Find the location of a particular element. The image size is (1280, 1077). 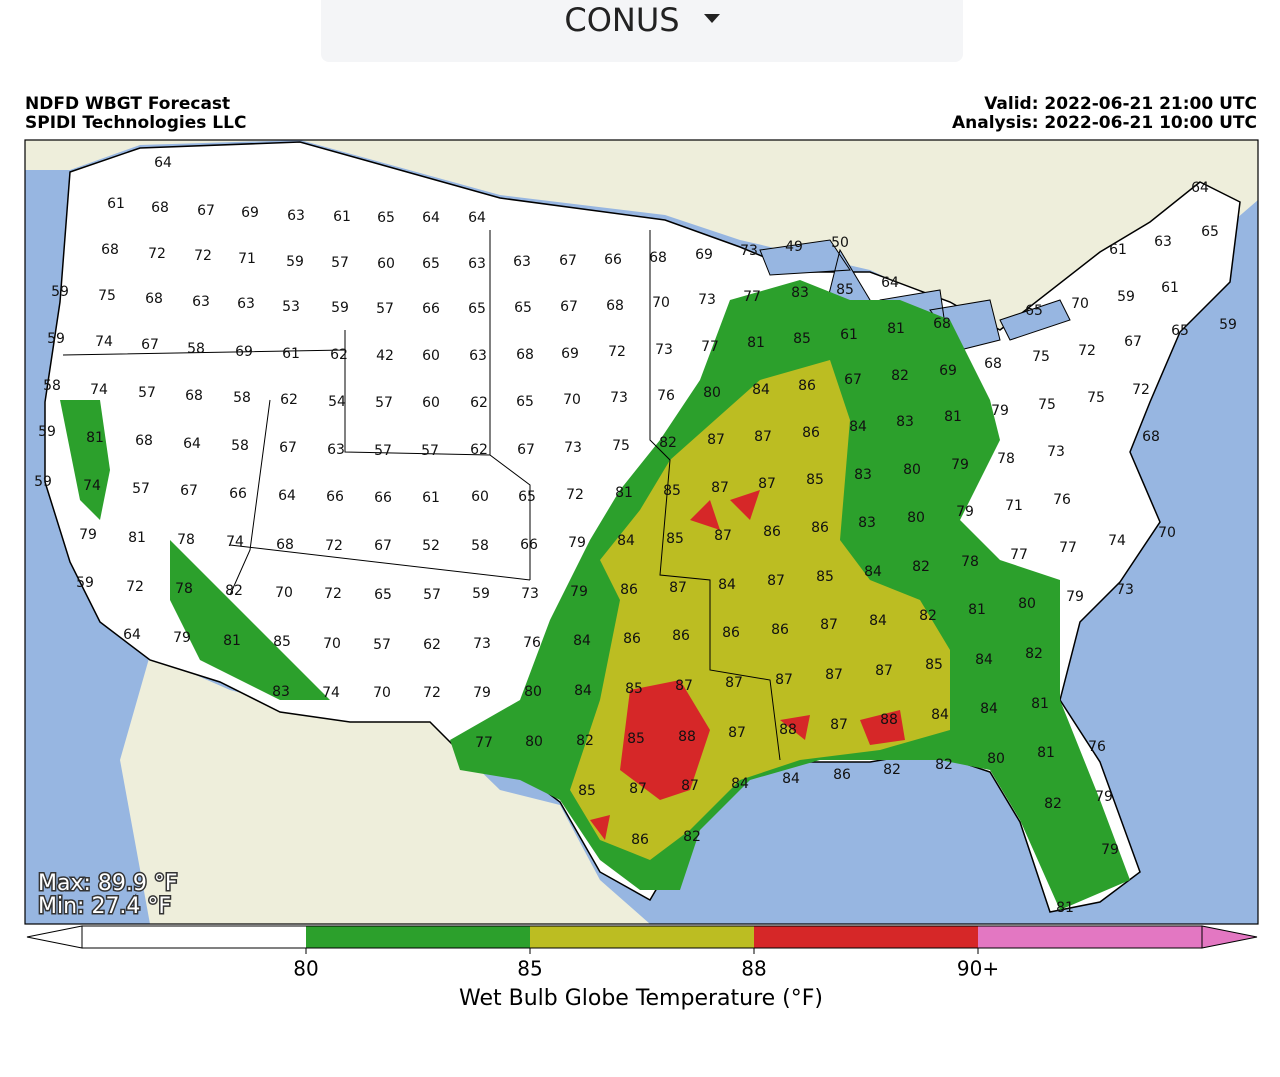

header-right: Valid: 2022-06-21 21:00 UTC is located at coordinates (1120, 104).